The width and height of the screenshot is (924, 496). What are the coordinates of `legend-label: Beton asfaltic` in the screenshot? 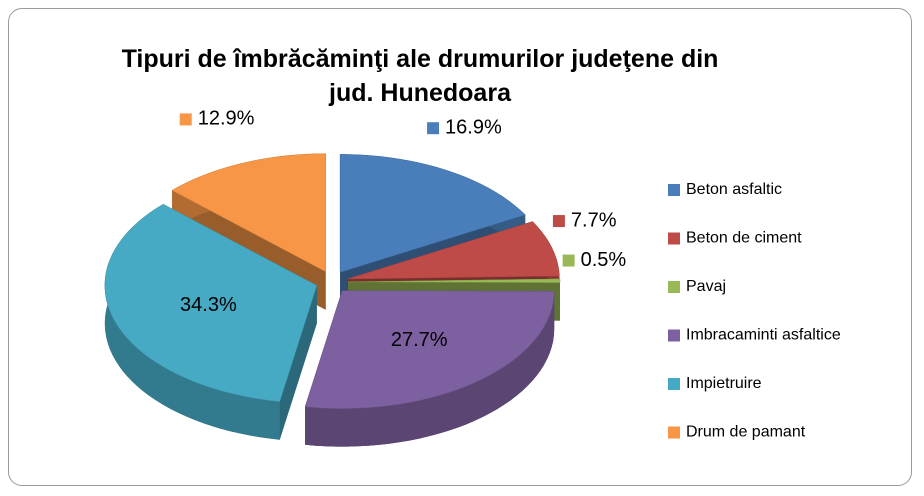 It's located at (734, 189).